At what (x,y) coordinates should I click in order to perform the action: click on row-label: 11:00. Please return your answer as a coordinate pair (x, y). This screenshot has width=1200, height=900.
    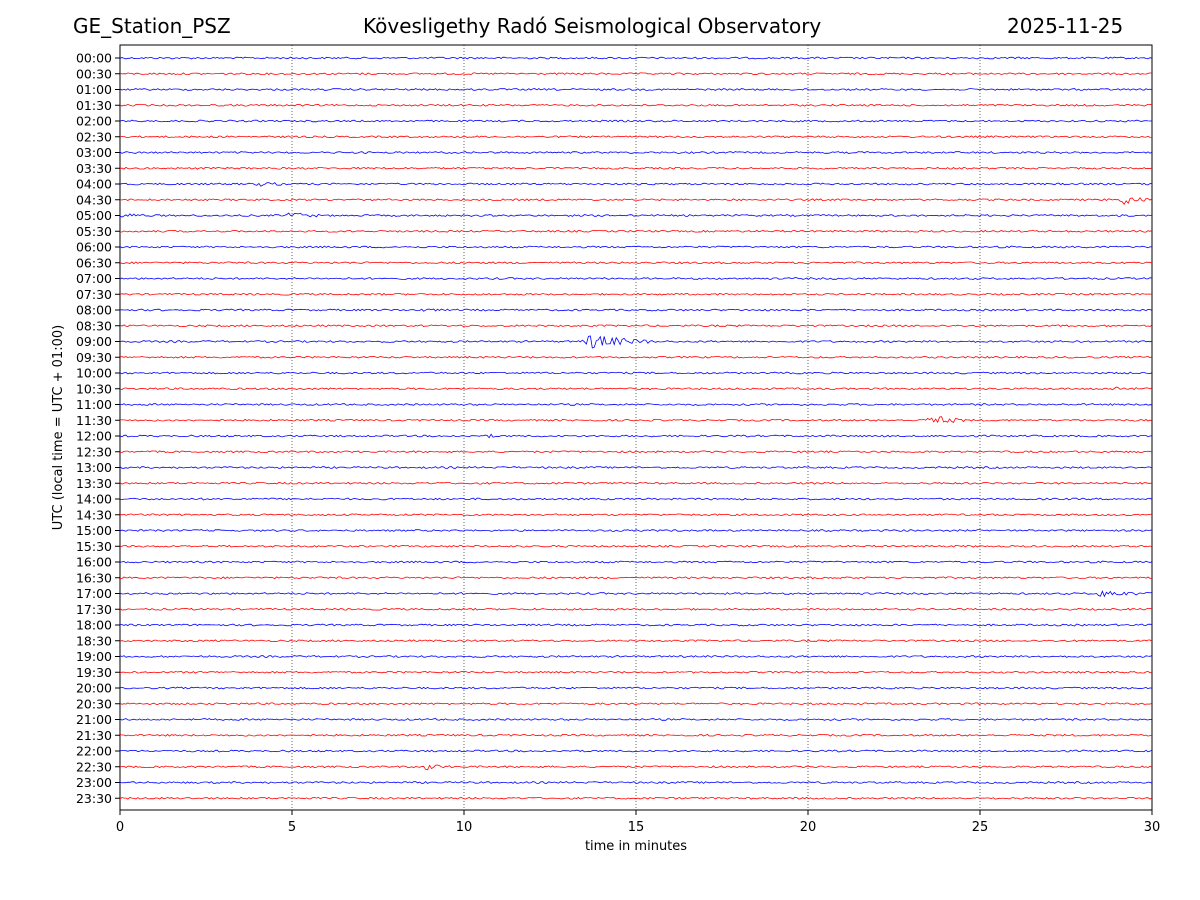
    Looking at the image, I should click on (94, 404).